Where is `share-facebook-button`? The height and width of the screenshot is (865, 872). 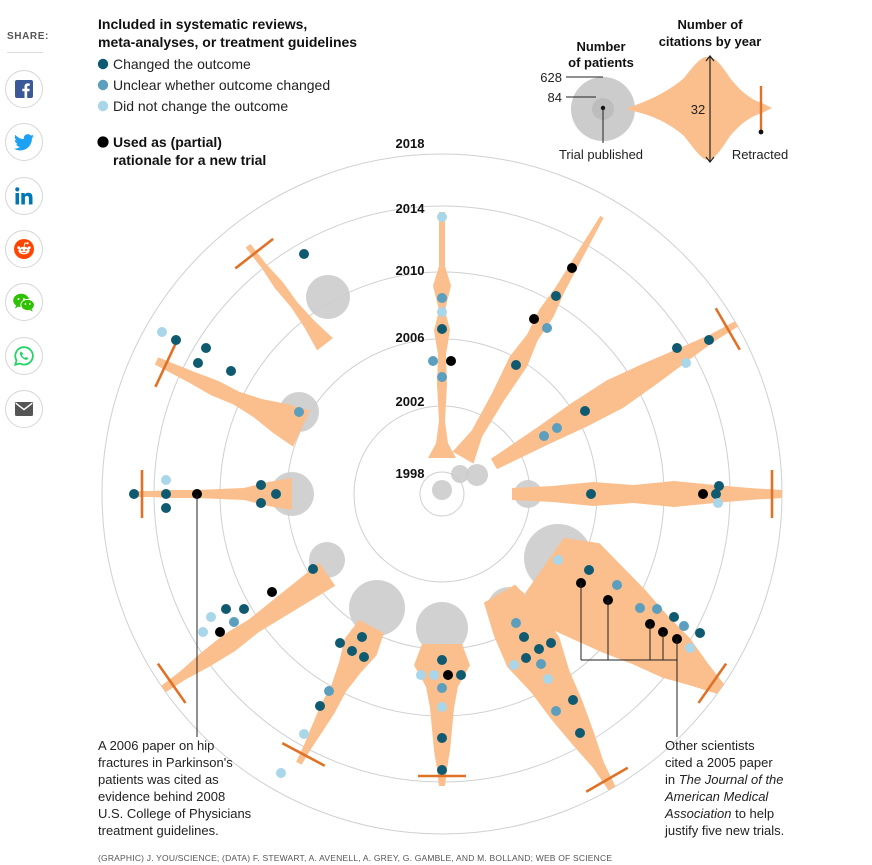
share-facebook-button is located at coordinates (24, 89).